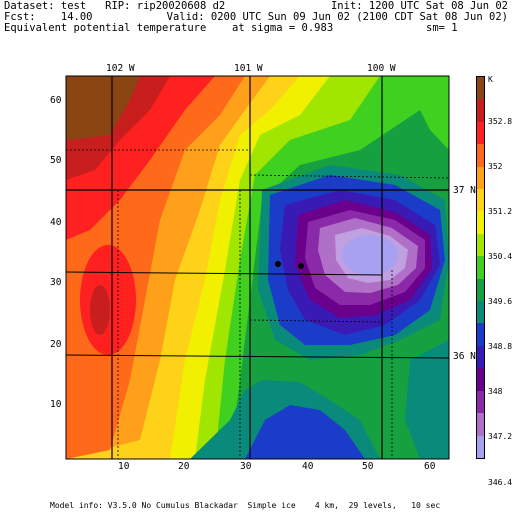 This screenshot has width=512, height=512. What do you see at coordinates (56, 100) in the screenshot?
I see `y-tick: 60` at bounding box center [56, 100].